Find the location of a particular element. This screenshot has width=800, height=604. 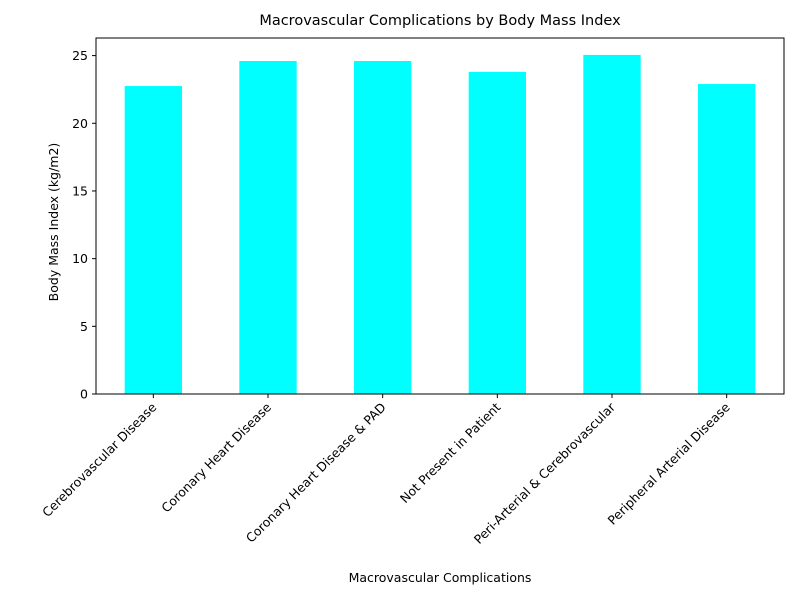

y-axis-label: Body Mass Index (kg/m2) is located at coordinates (53, 222).